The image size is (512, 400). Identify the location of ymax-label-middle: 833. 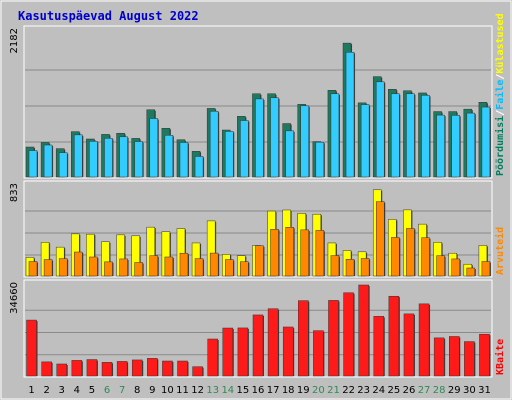
(14, 192).